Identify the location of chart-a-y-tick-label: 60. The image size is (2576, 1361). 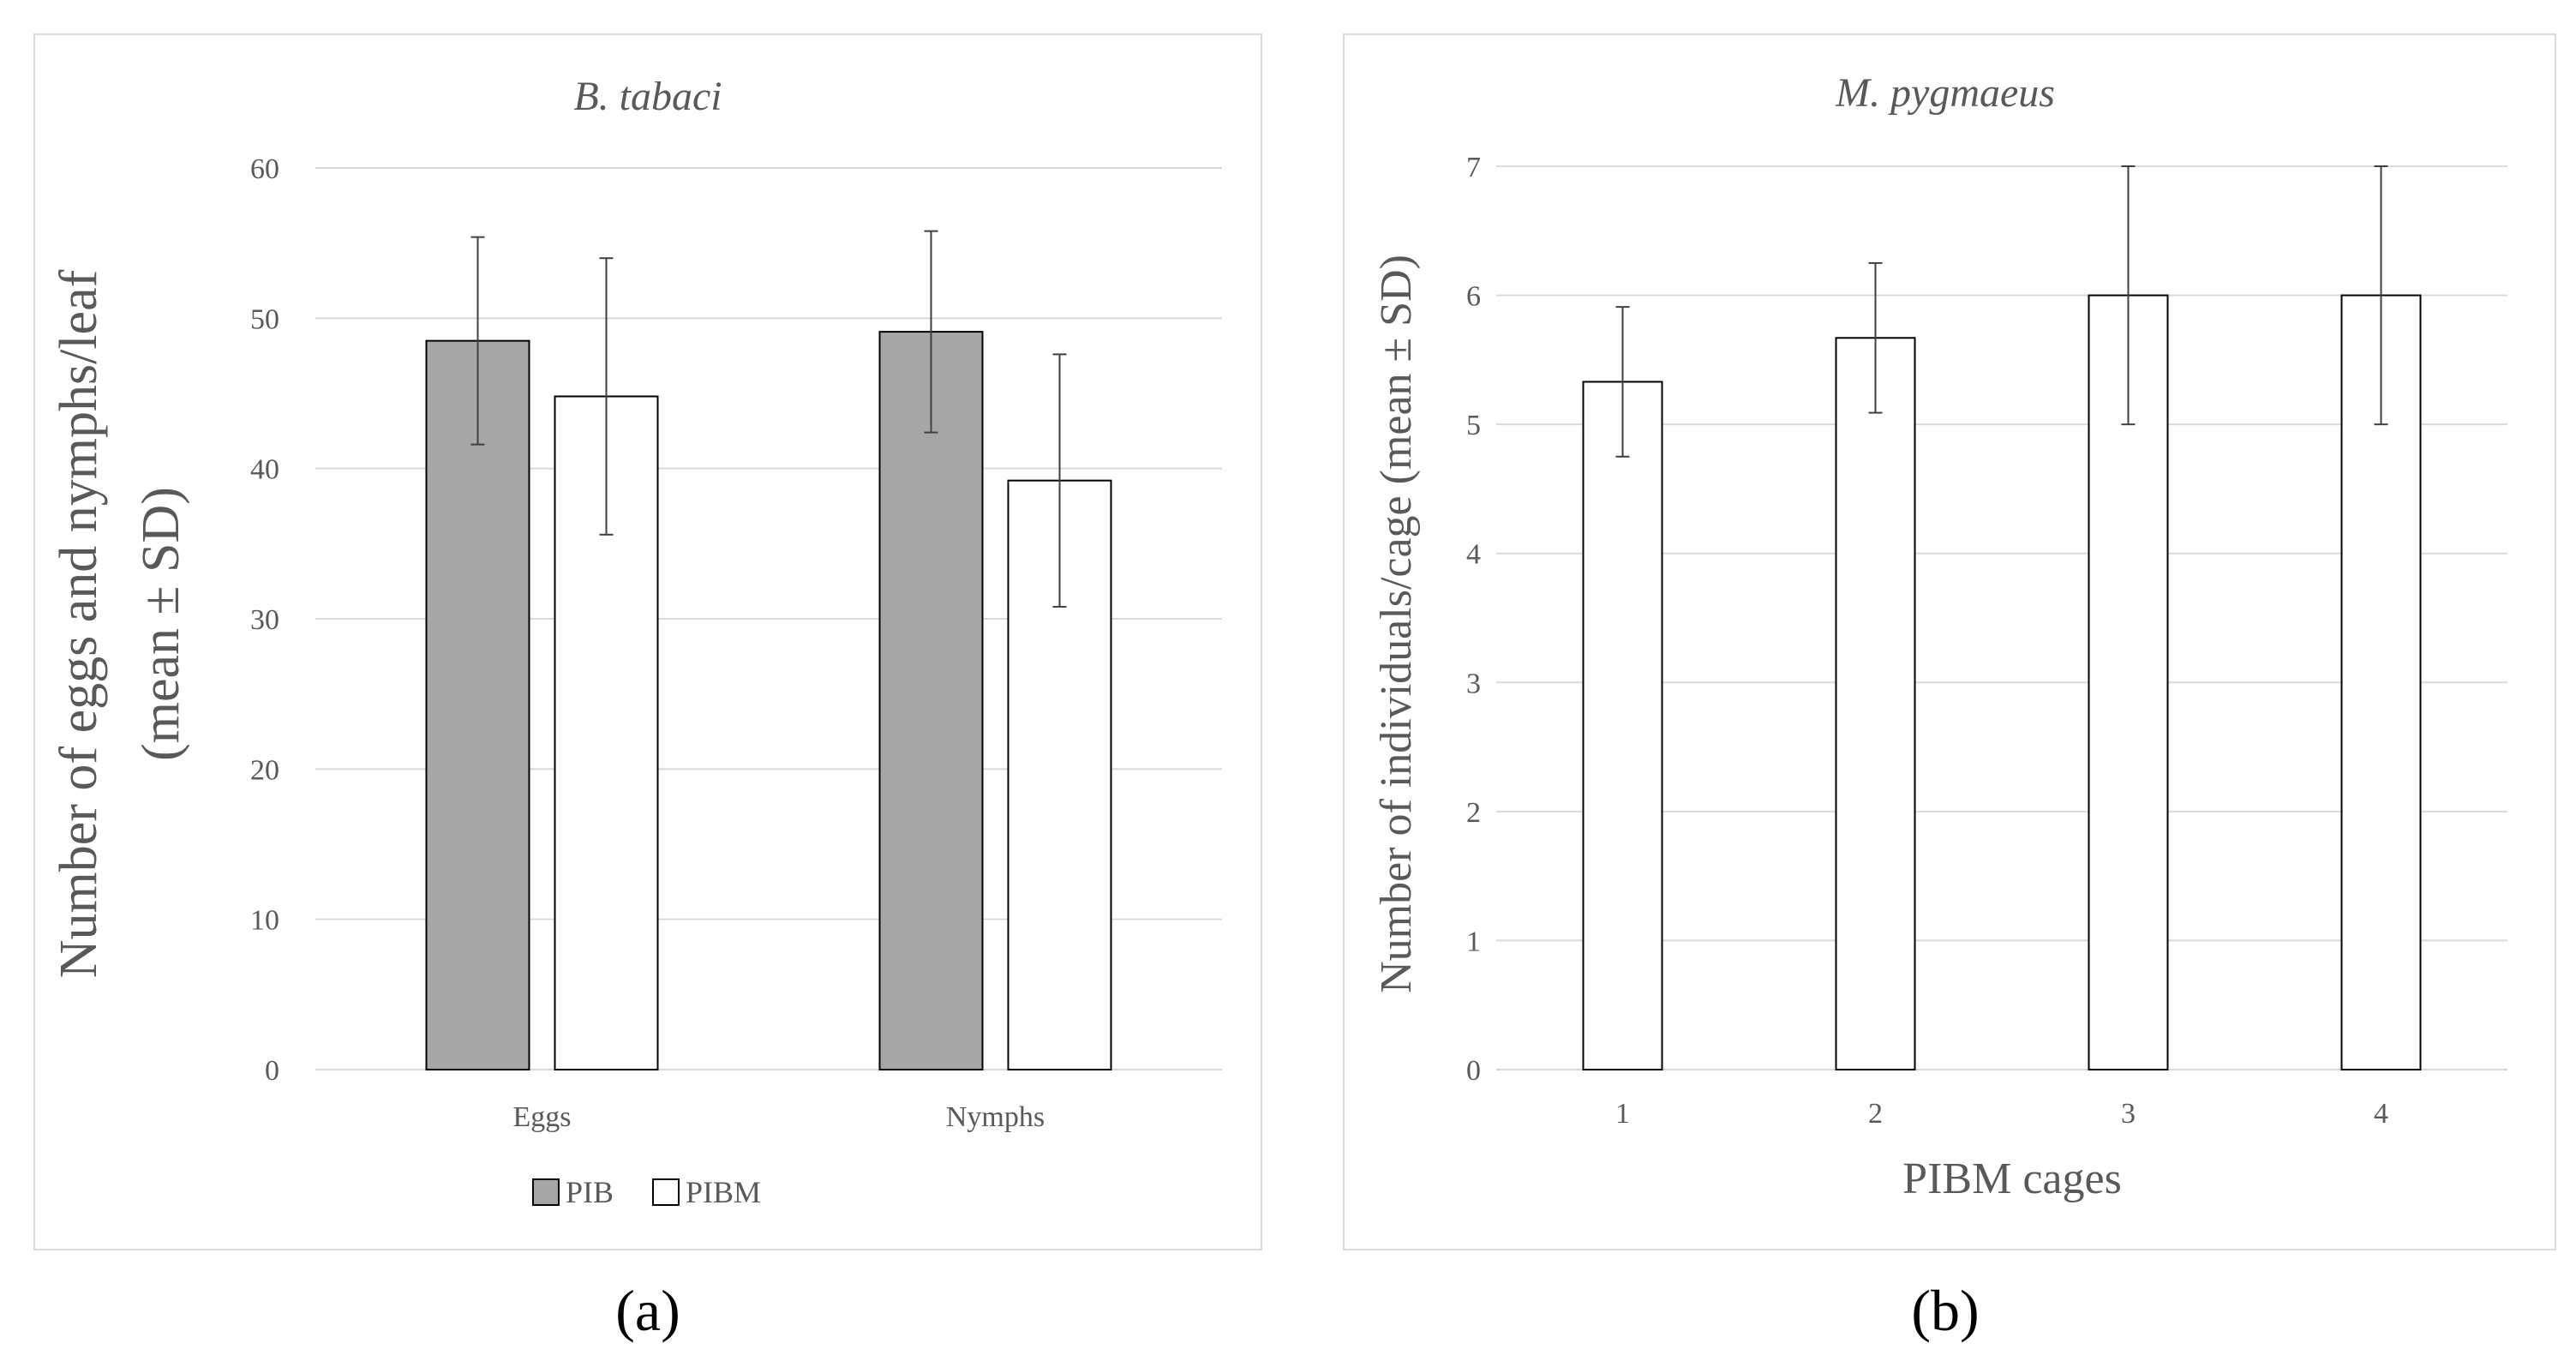
(264, 169).